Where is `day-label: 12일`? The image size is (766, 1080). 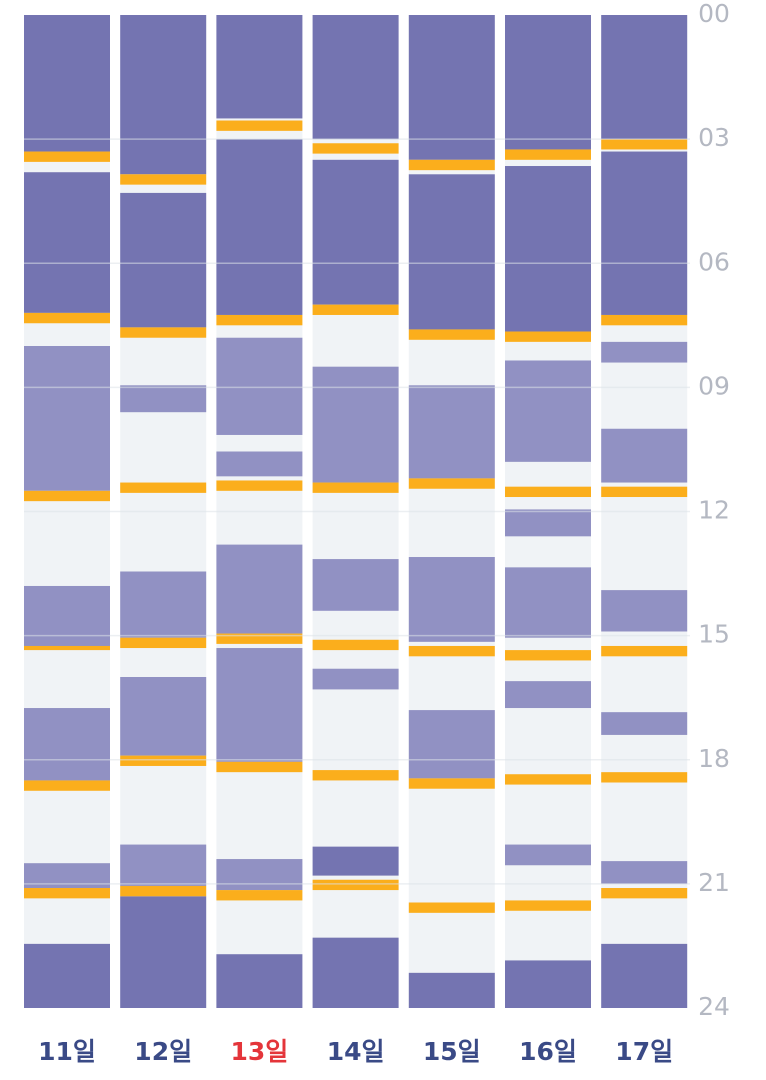 day-label: 12일 is located at coordinates (163, 1051).